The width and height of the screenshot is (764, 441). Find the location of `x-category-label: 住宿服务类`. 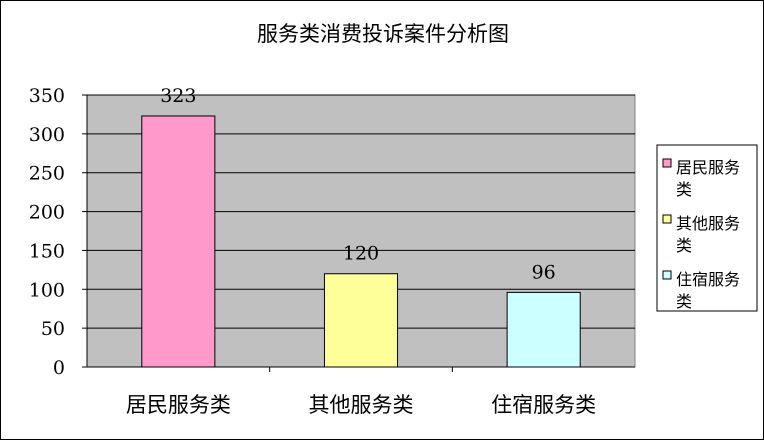

x-category-label: 住宿服务类 is located at coordinates (543, 405).